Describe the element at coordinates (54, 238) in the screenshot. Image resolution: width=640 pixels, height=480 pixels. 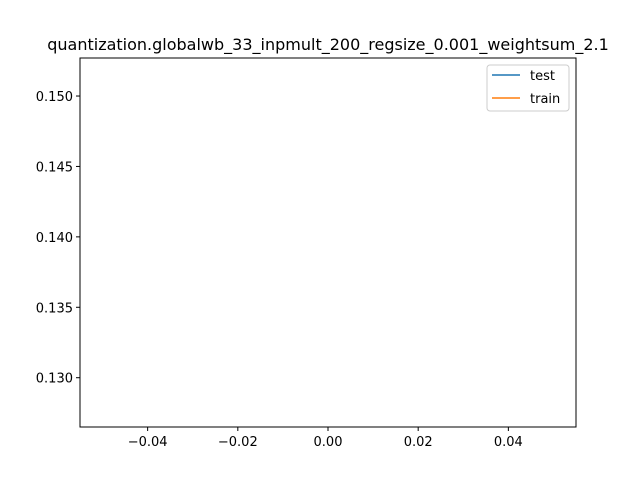
I see `y-tick-label: 0.140` at that location.